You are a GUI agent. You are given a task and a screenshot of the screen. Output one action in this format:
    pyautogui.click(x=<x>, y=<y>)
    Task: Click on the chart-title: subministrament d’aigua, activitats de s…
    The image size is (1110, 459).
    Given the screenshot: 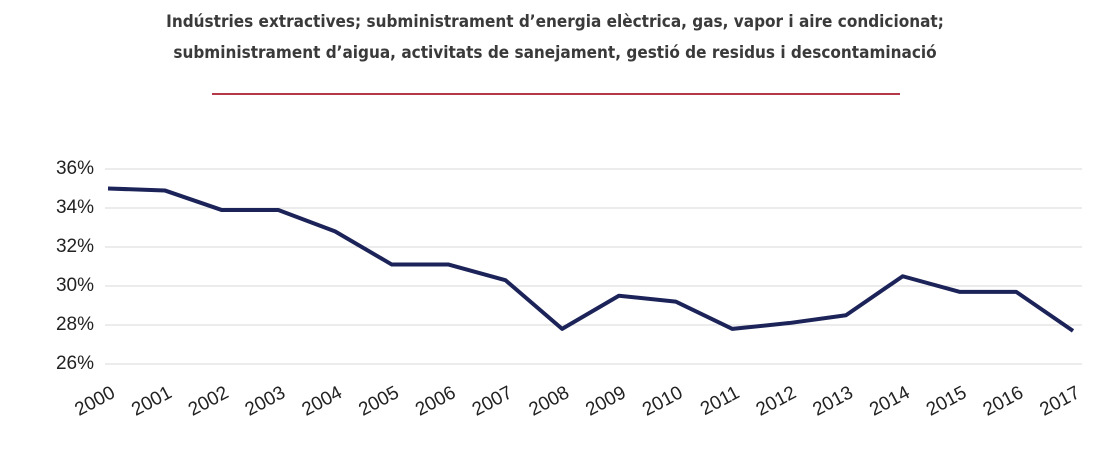 What is the action you would take?
    pyautogui.click(x=554, y=53)
    